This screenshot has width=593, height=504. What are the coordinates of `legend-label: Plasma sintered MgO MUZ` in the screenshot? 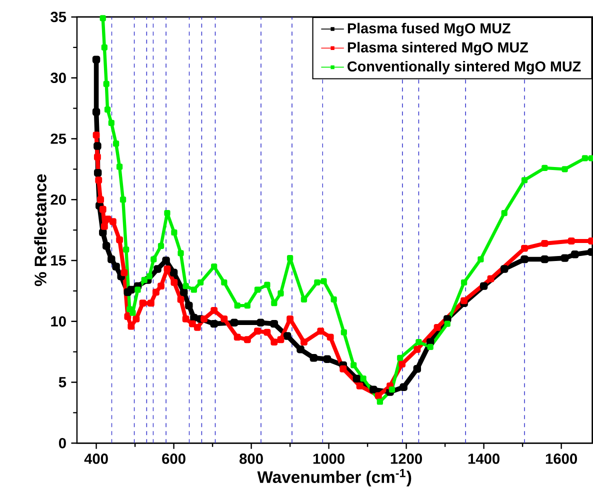 It's located at (438, 49).